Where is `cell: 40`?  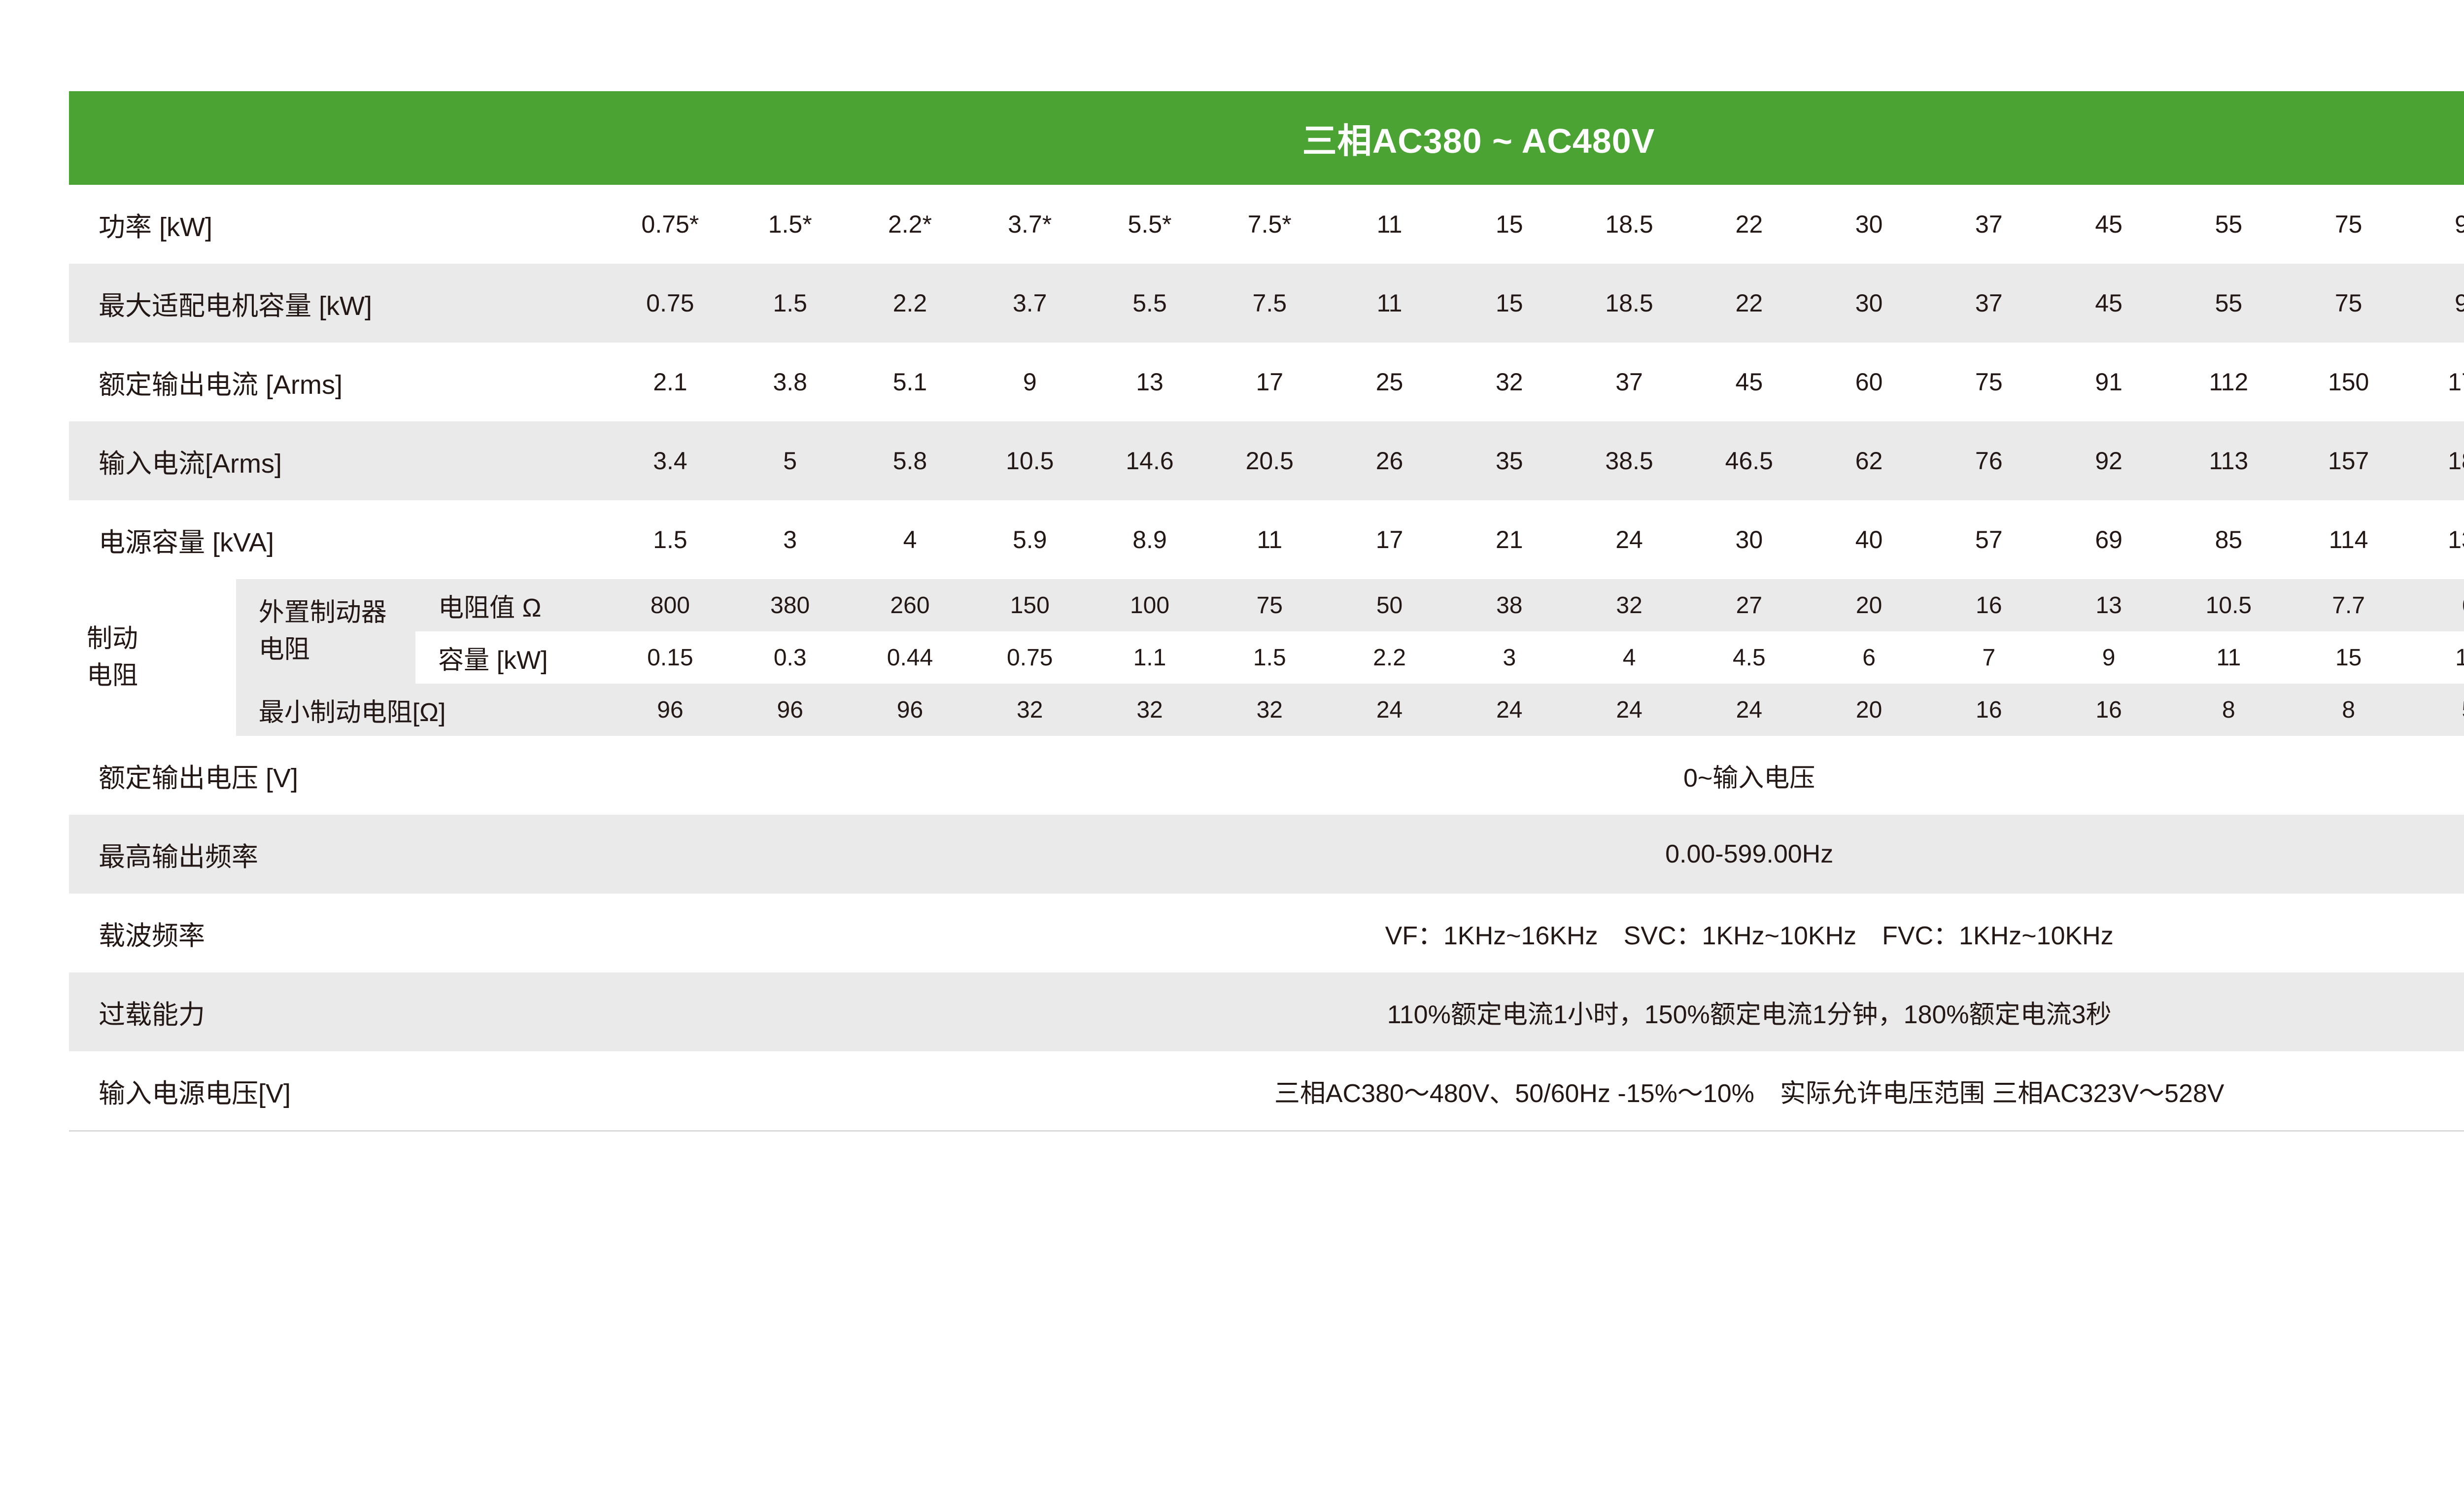 cell: 40 is located at coordinates (1869, 539).